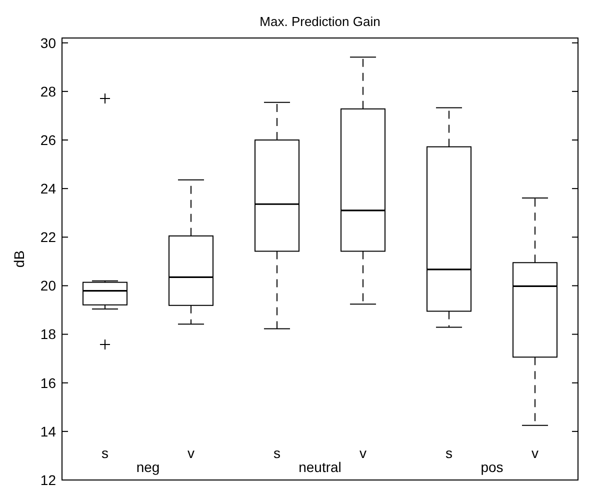 The height and width of the screenshot is (490, 594). What do you see at coordinates (320, 21) in the screenshot?
I see `chart-title: Max. Prediction Gain` at bounding box center [320, 21].